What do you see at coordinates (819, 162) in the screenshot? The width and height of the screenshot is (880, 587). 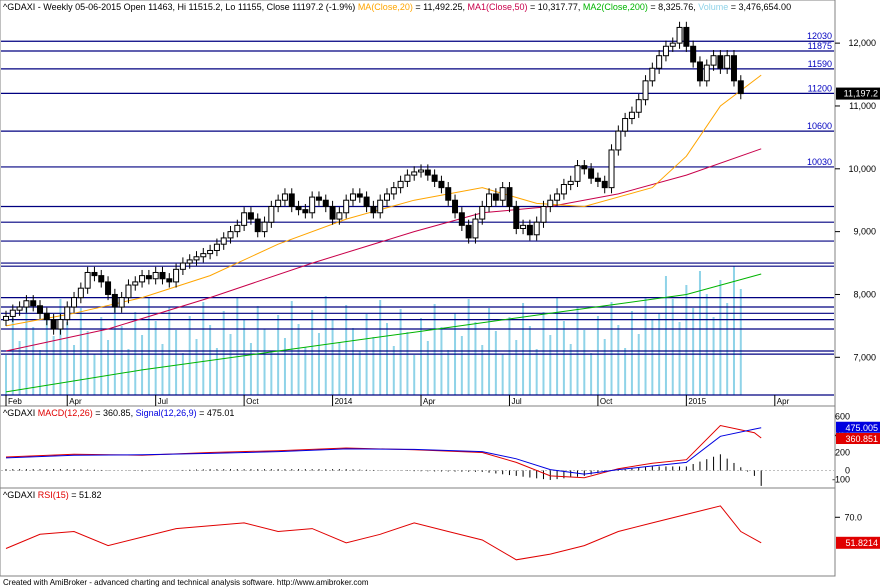 I see `level-label: 10030` at bounding box center [819, 162].